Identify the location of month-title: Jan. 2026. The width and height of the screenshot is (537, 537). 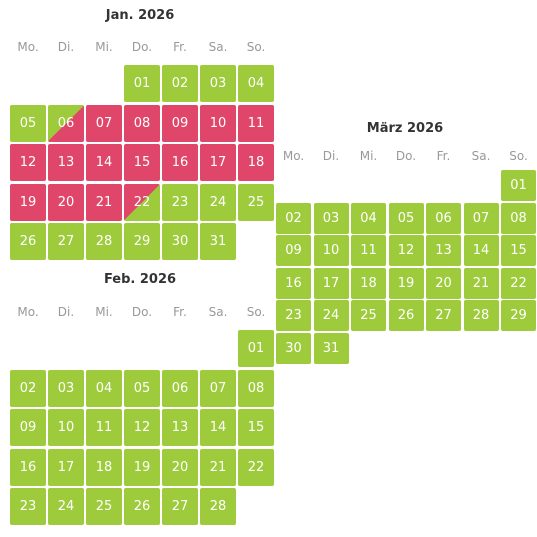
(140, 15).